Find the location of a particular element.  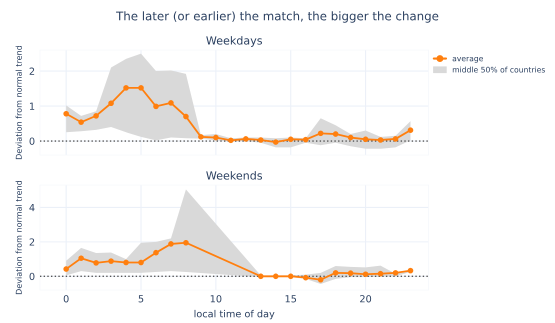

x-tick-label: 0 is located at coordinates (66, 298).